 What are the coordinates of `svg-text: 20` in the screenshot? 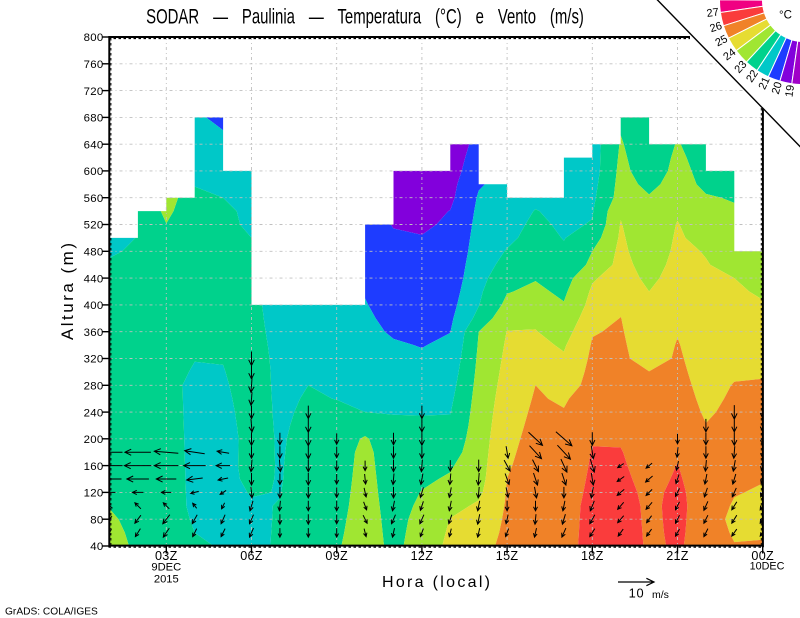 It's located at (777, 88).